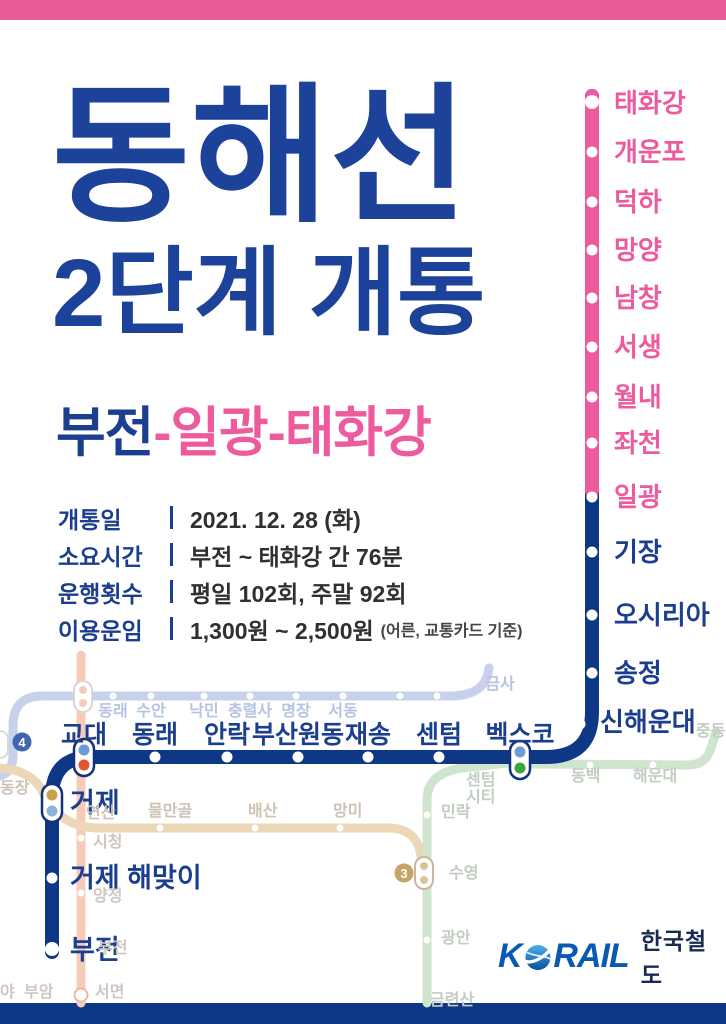 This screenshot has height=1024, width=726. I want to click on subtitle-route: 부전-일광-태화강, so click(244, 427).